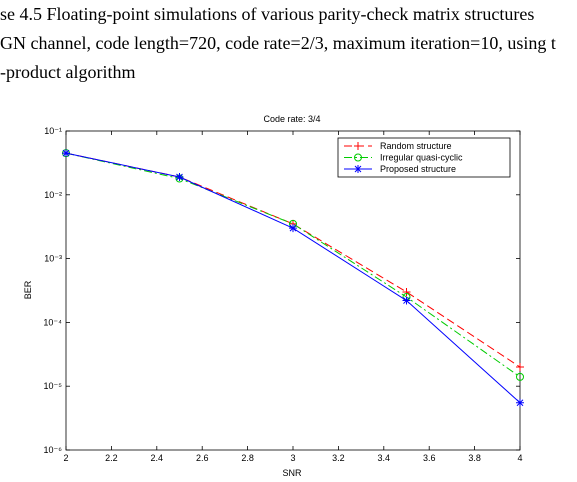 This screenshot has width=577, height=482. Describe the element at coordinates (53, 131) in the screenshot. I see `y-tick-label: 10⁻¹` at that location.